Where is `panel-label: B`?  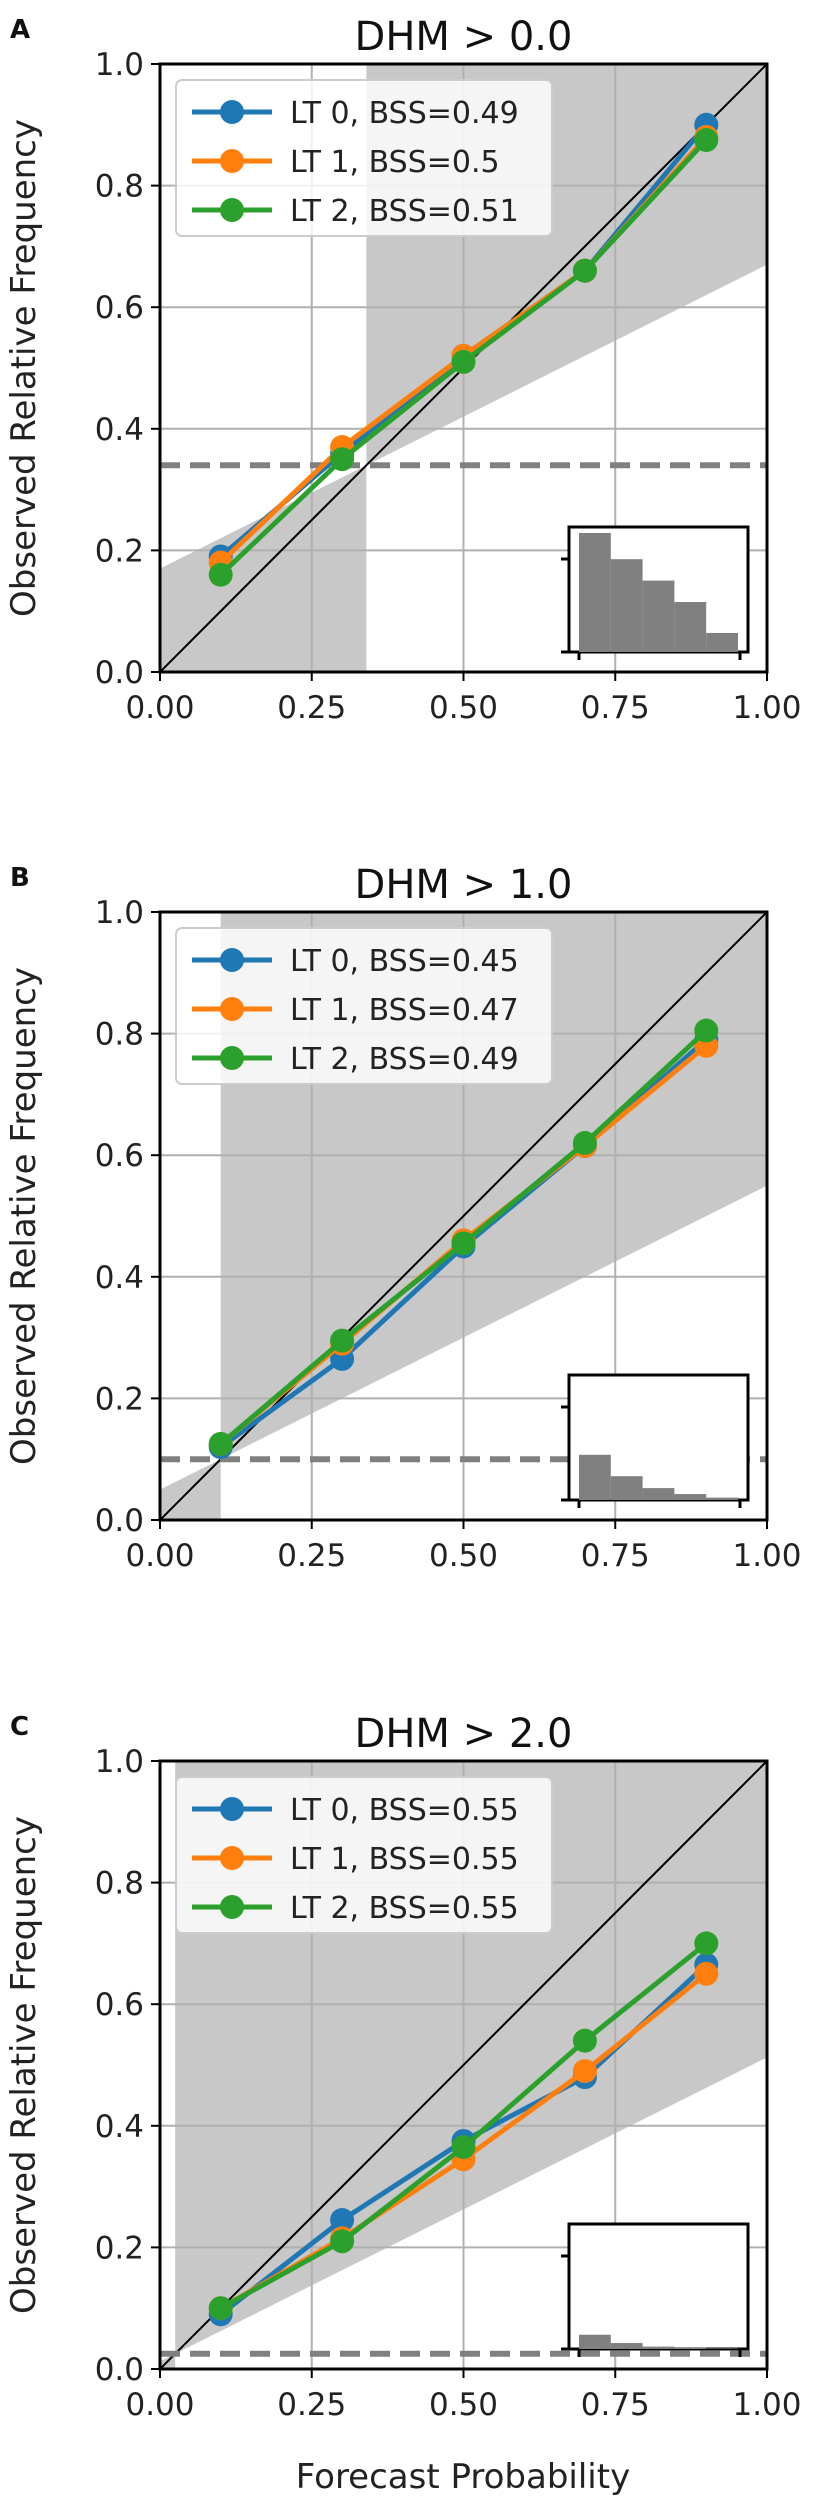 panel-label: B is located at coordinates (20, 878).